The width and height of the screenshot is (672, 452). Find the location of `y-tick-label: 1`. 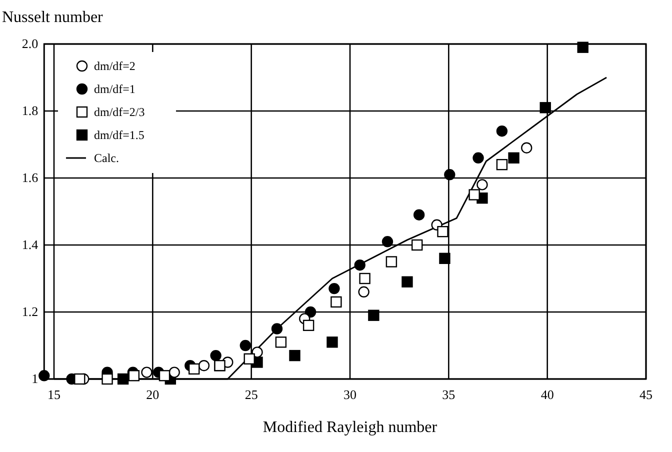

y-tick-label: 1 is located at coordinates (35, 378).